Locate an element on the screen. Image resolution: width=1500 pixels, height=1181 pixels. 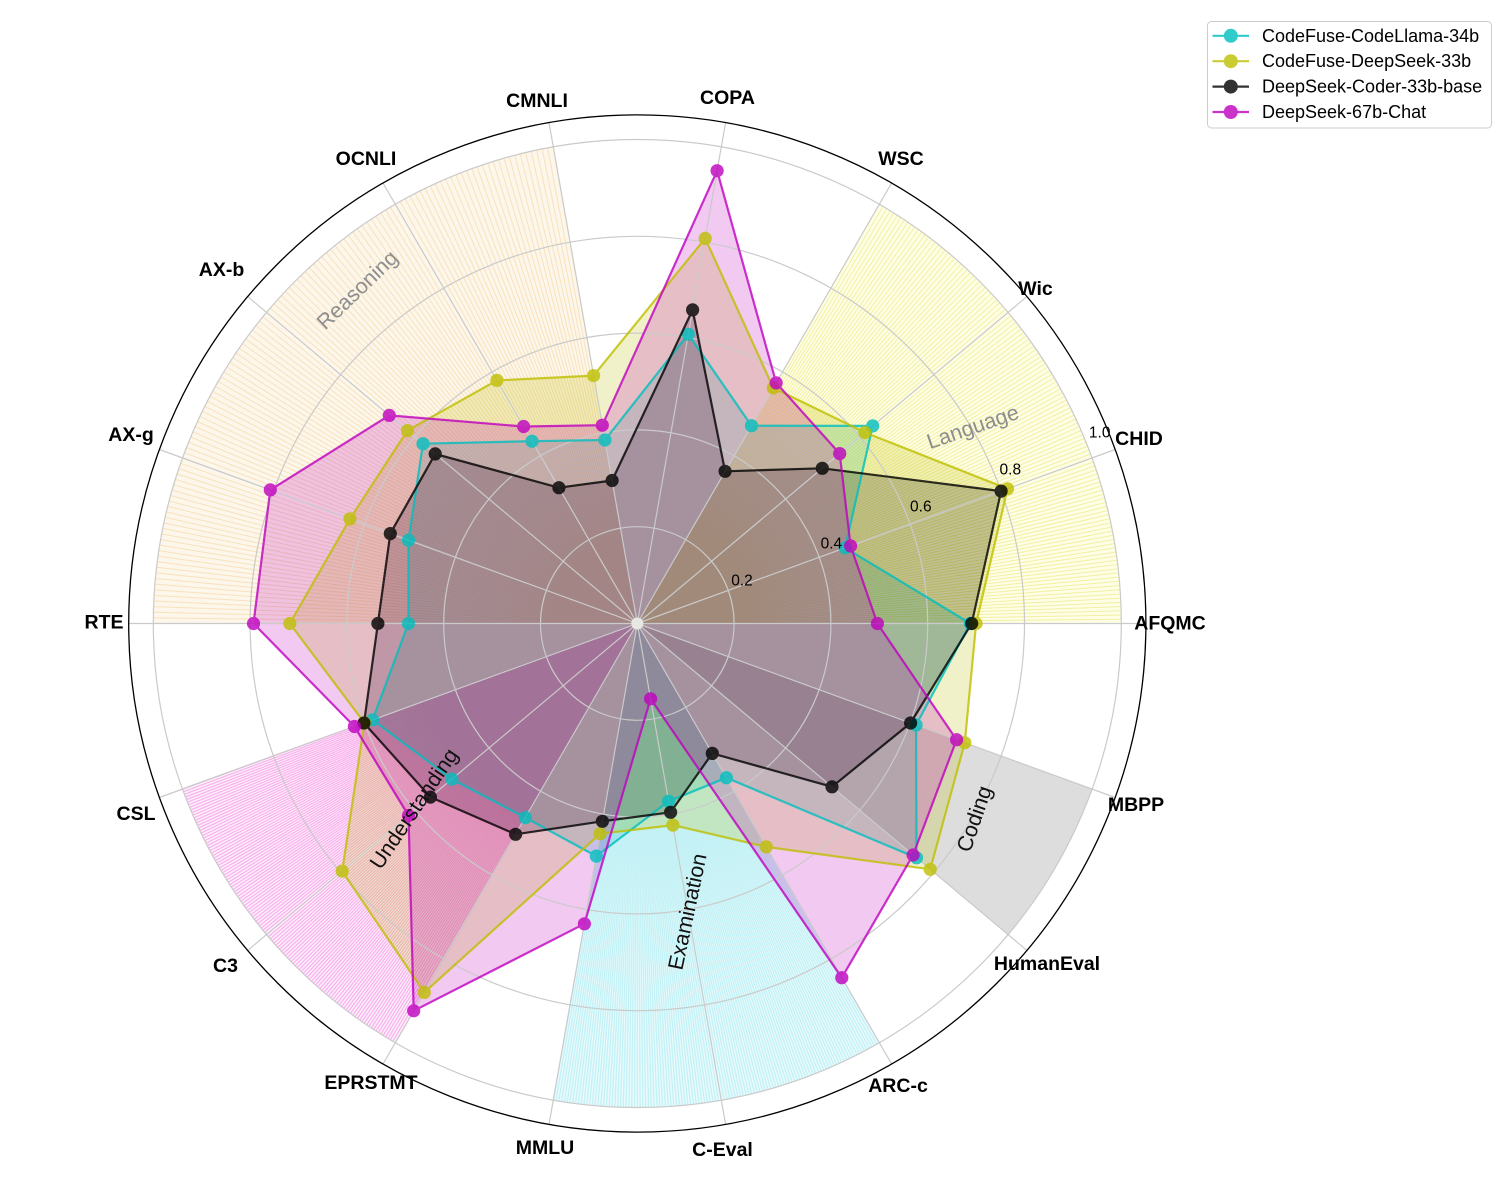
svg-text: CHID is located at coordinates (1139, 439).